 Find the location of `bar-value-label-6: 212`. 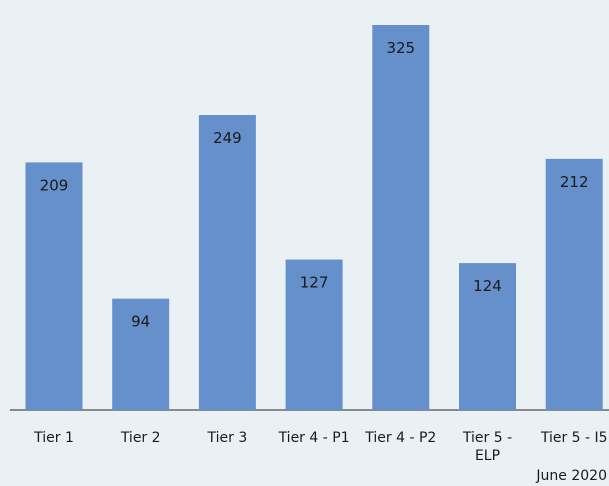

bar-value-label-6: 212 is located at coordinates (574, 182).